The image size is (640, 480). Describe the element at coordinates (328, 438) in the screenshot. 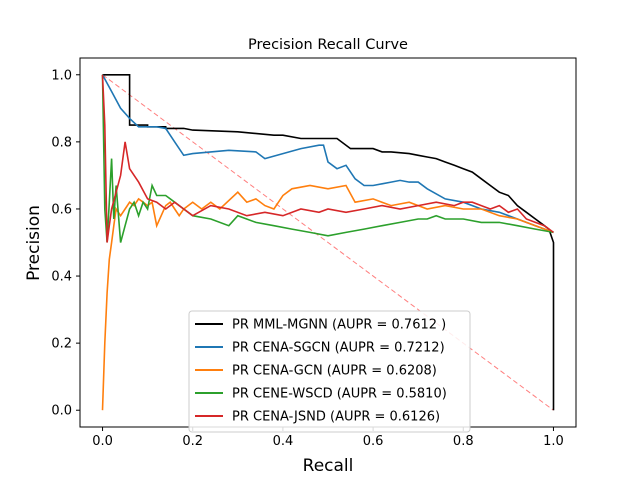

I see `x-axis-ticks: 0.0 0.2 0.4 0.6 0.8 1.0` at that location.